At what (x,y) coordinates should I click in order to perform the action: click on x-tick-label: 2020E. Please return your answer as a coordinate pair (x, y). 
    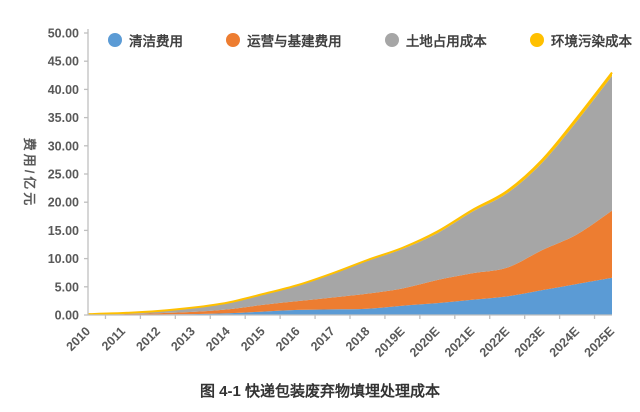
    Looking at the image, I should click on (424, 341).